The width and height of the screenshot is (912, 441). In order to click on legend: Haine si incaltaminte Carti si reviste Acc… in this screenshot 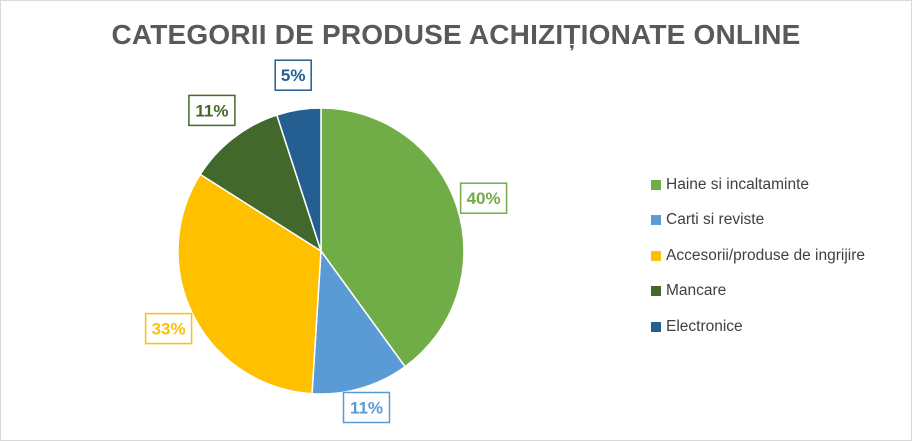, I will do `click(758, 256)`.